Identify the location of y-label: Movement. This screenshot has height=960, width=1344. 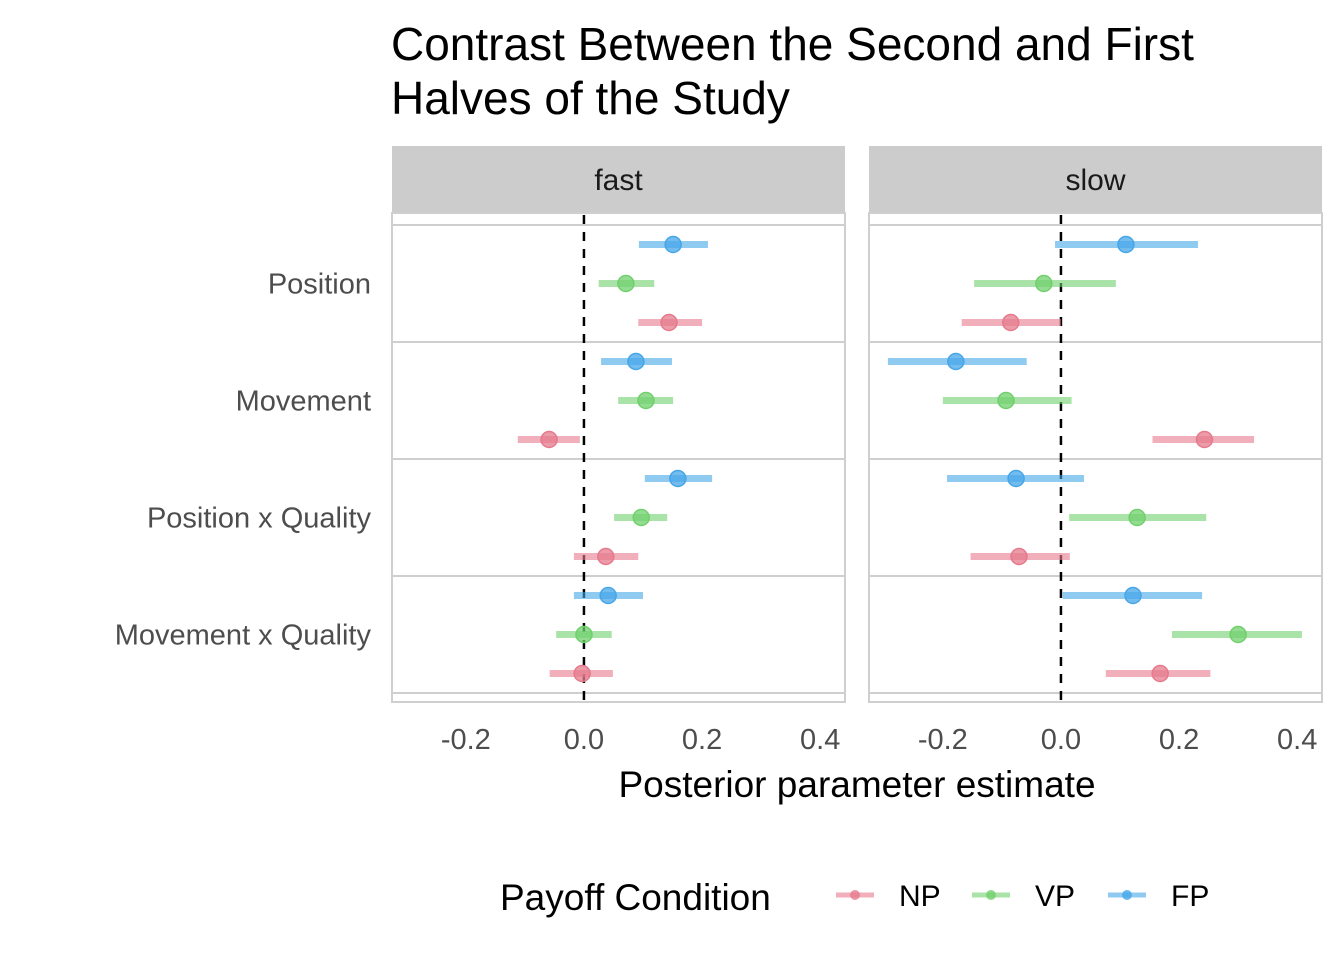
(303, 402).